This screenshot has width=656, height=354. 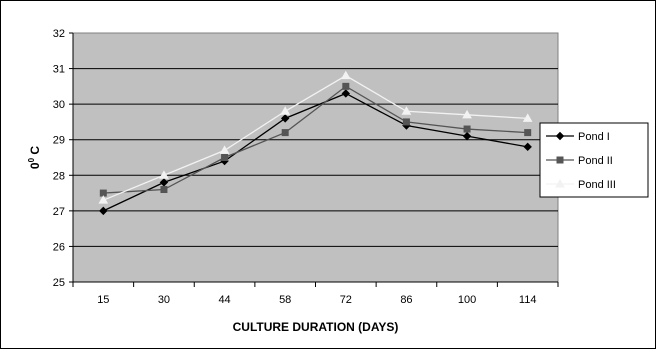 I want to click on y-tick-label: 32, so click(x=59, y=34).